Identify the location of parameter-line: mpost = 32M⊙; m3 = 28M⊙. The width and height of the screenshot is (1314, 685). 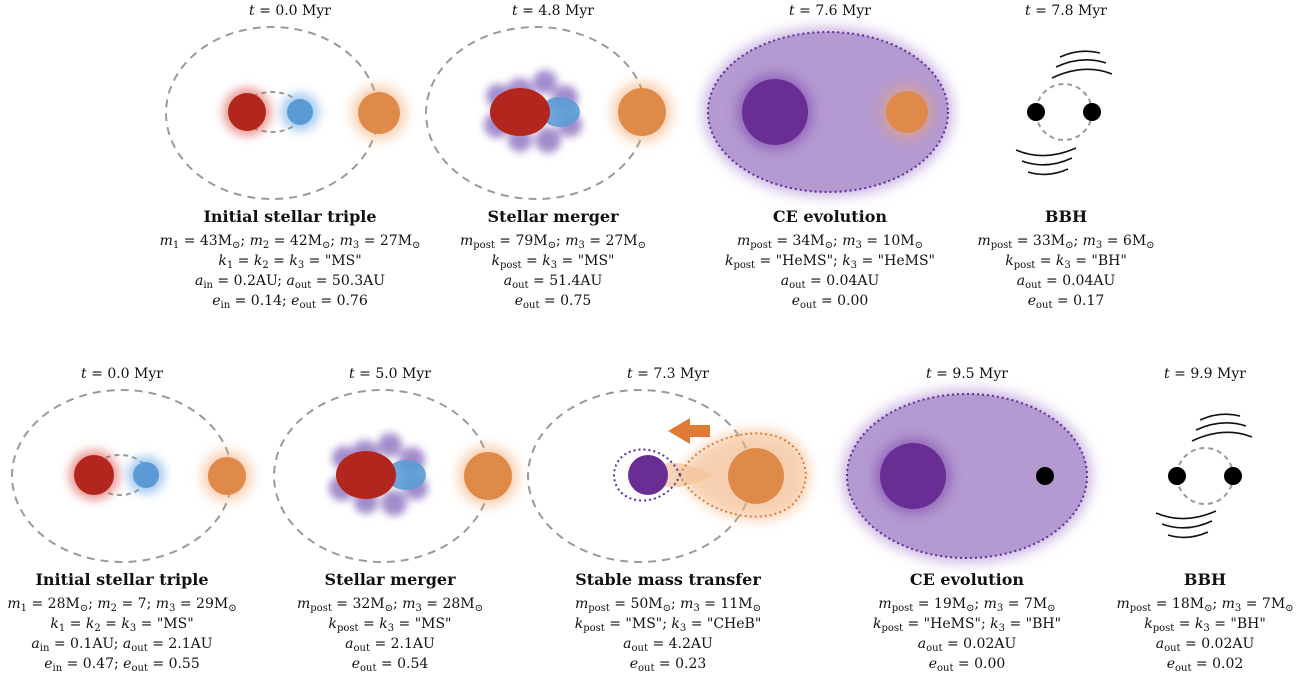
(390, 605).